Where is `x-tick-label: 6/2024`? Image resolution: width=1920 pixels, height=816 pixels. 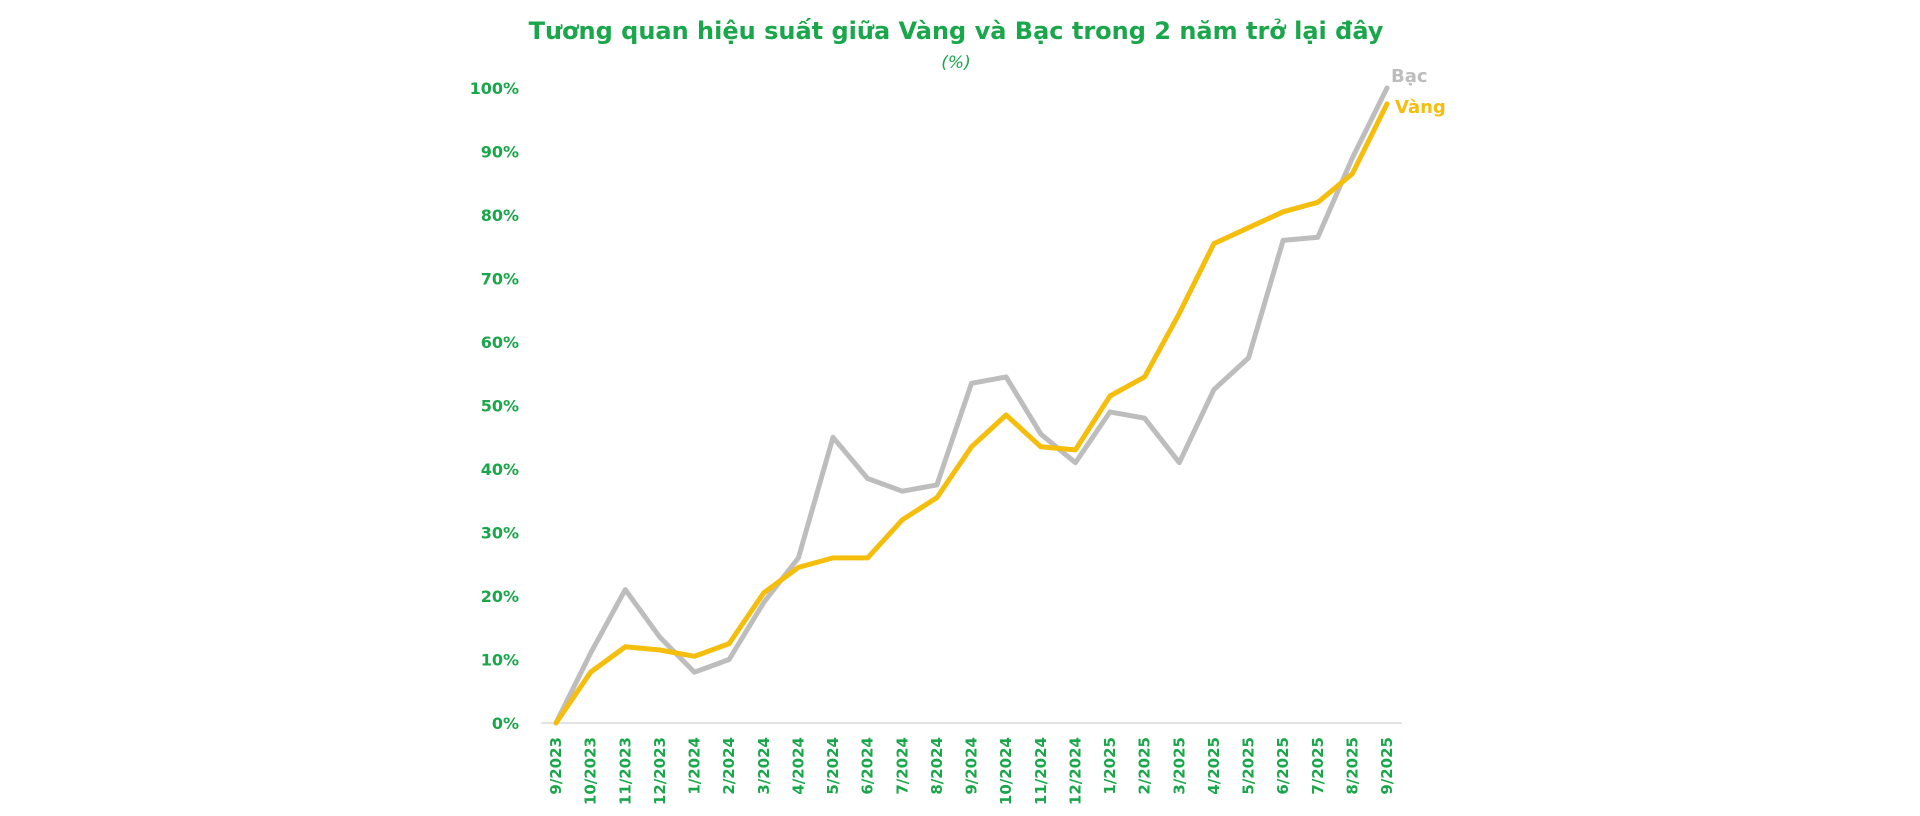 x-tick-label: 6/2024 is located at coordinates (868, 766).